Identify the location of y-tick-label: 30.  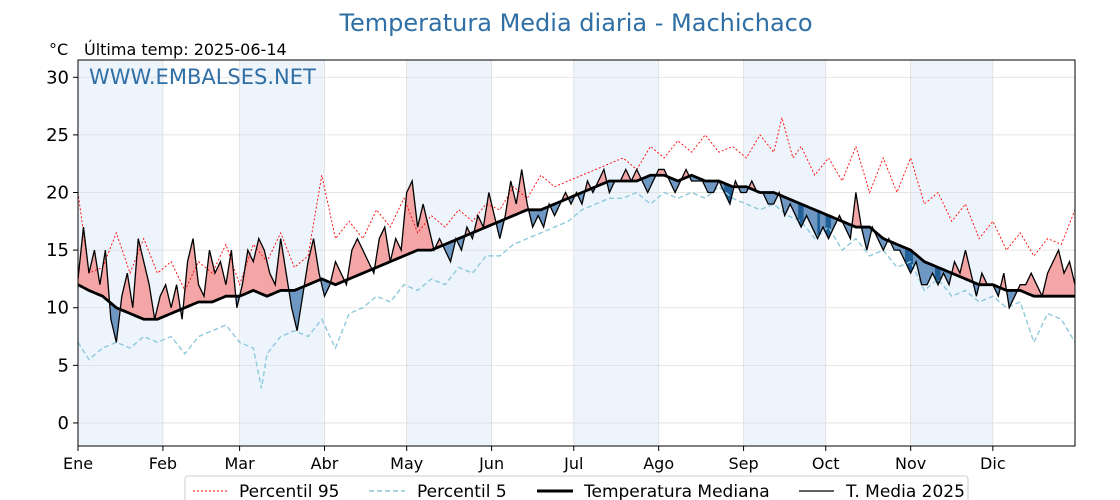
(57, 77).